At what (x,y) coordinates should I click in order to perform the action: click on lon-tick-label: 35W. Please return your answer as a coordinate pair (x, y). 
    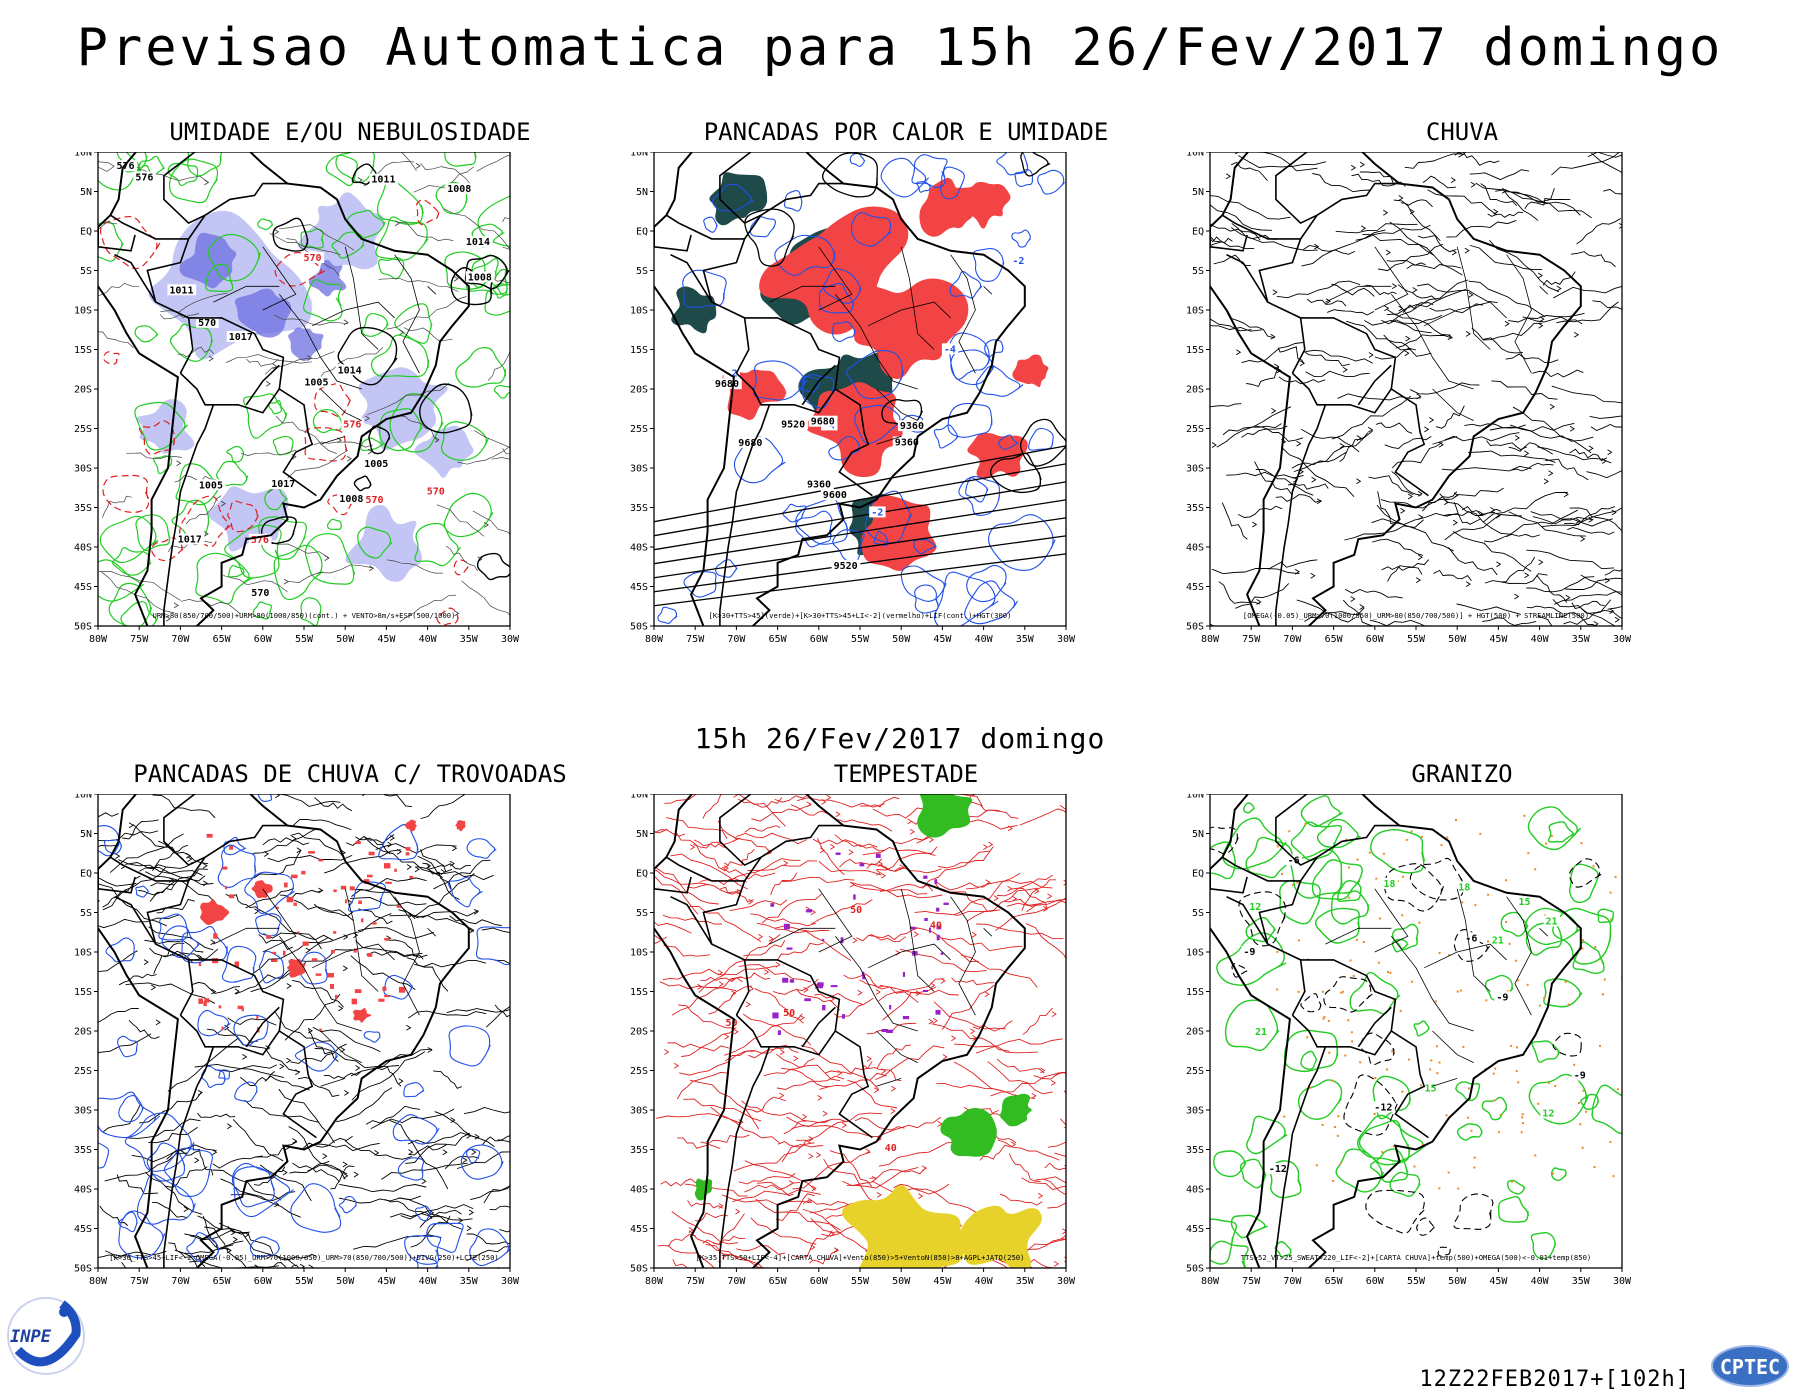
    Looking at the image, I should click on (1581, 1281).